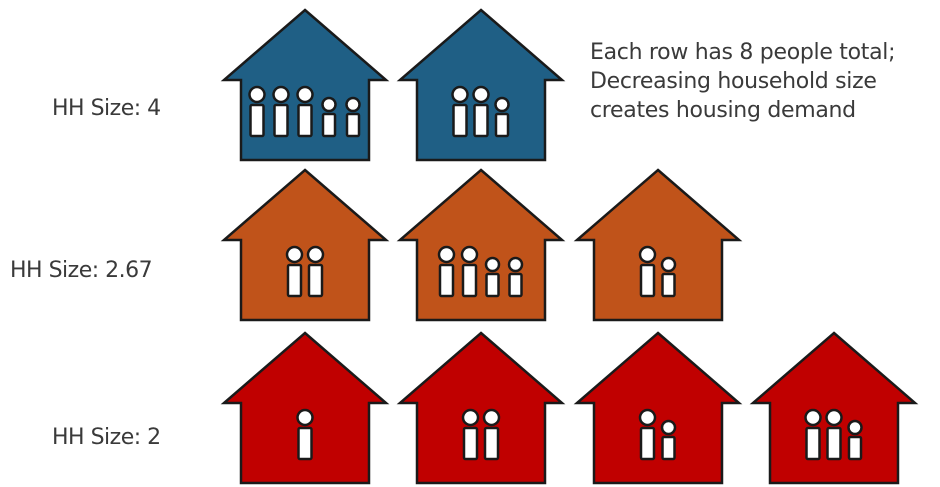 This screenshot has width=940, height=487. I want to click on caption-line-3: creates housing demand, so click(723, 110).